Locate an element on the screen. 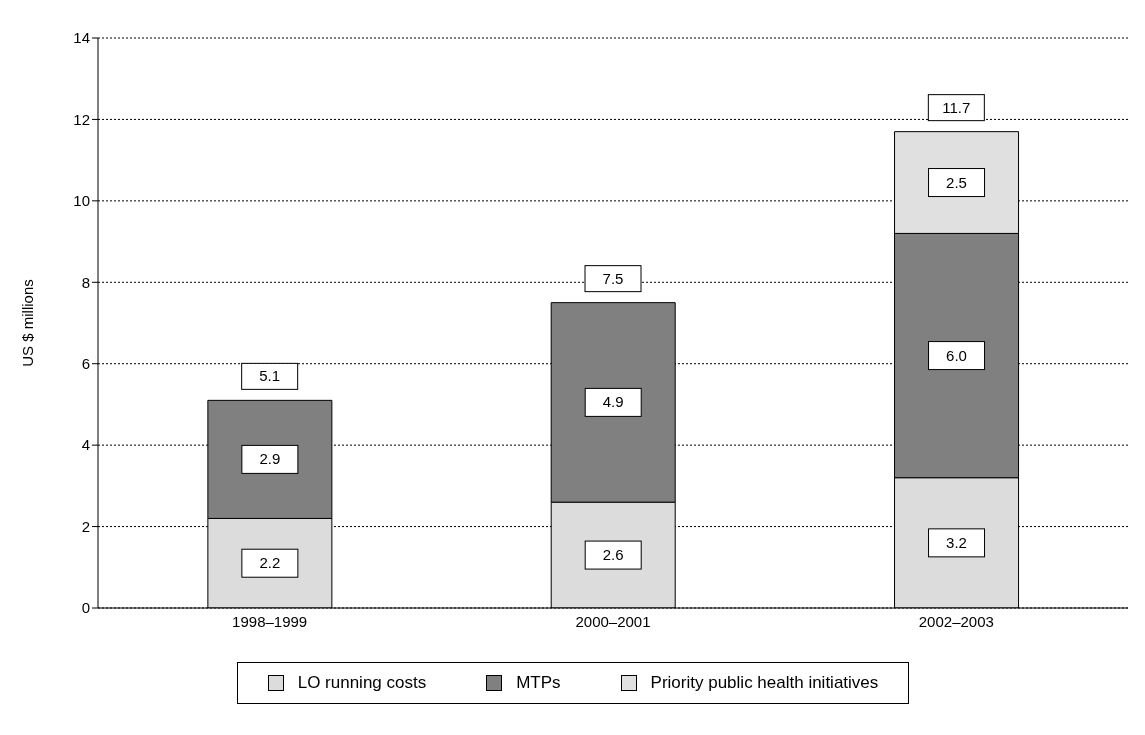  data-label: 3.2 is located at coordinates (956, 542).